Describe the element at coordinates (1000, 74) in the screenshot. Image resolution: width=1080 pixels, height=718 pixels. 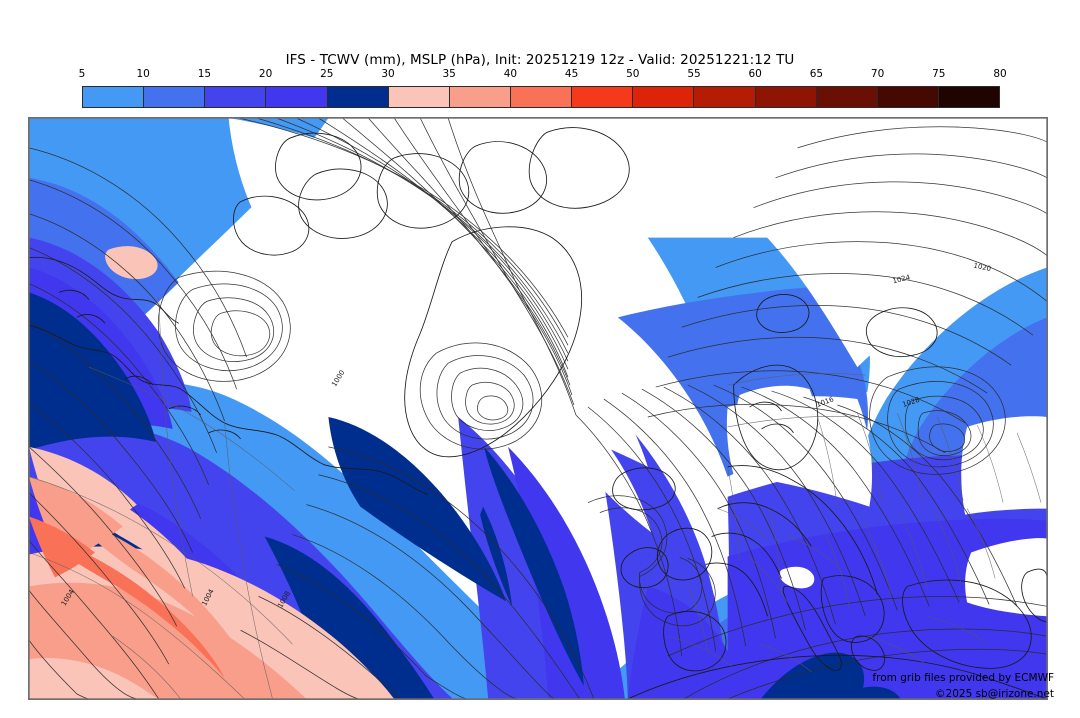
I see `colorbar-tick-80: 80` at that location.